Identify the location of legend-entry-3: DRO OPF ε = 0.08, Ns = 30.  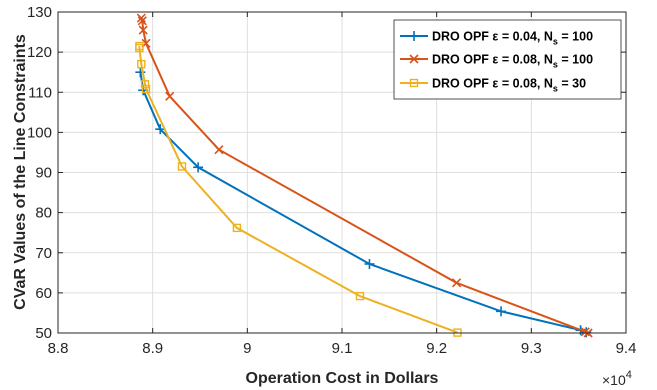
(493, 85).